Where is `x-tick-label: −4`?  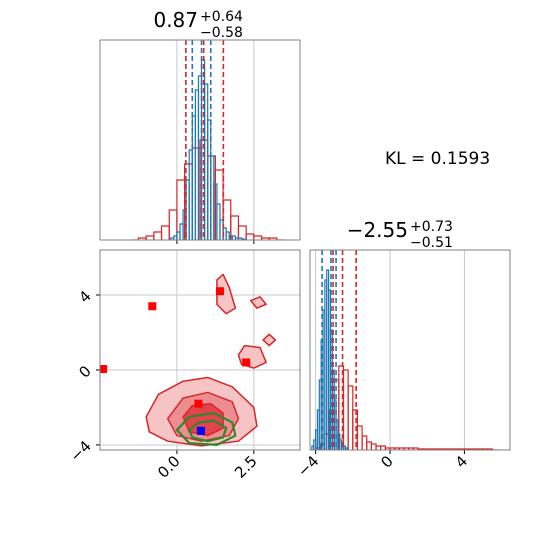
x-tick-label: −4 is located at coordinates (308, 466).